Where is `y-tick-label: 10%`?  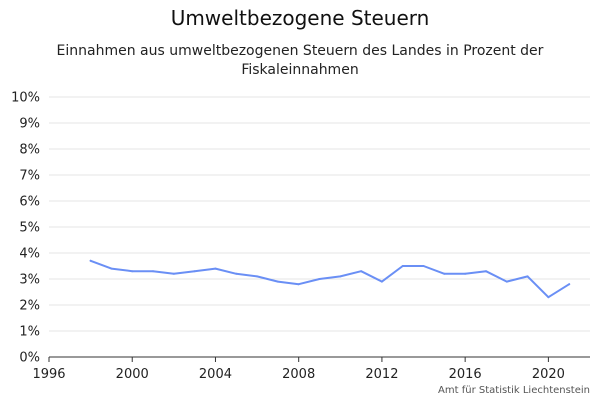
y-tick-label: 10% is located at coordinates (25, 98).